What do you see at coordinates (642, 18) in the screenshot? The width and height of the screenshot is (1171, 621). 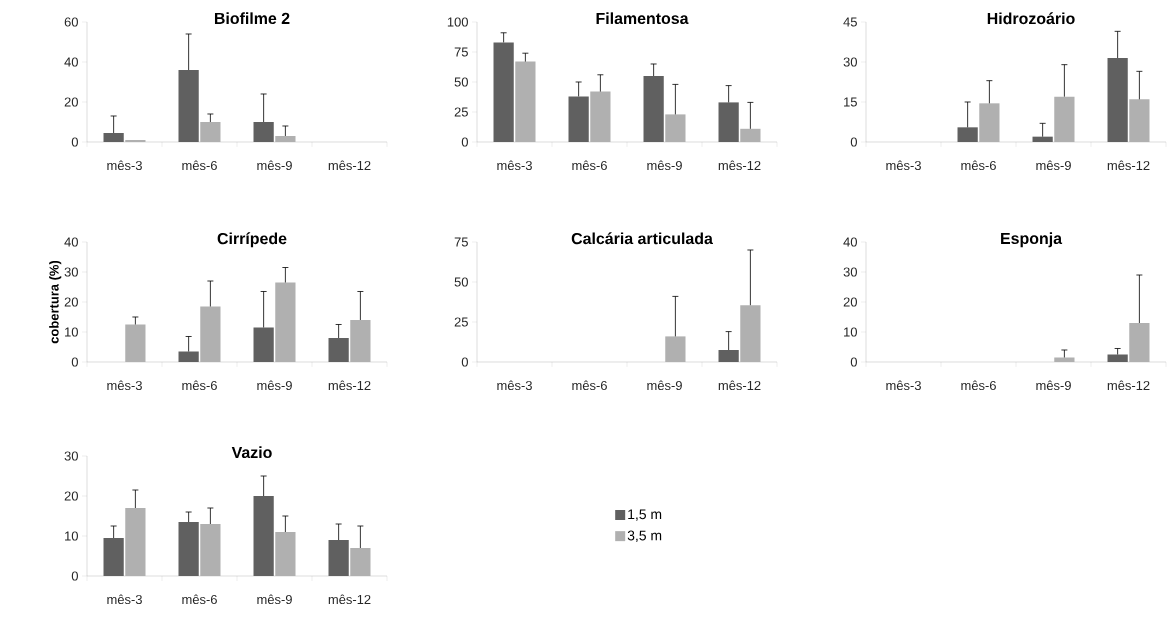 I see `chart-title: Filamentosa` at bounding box center [642, 18].